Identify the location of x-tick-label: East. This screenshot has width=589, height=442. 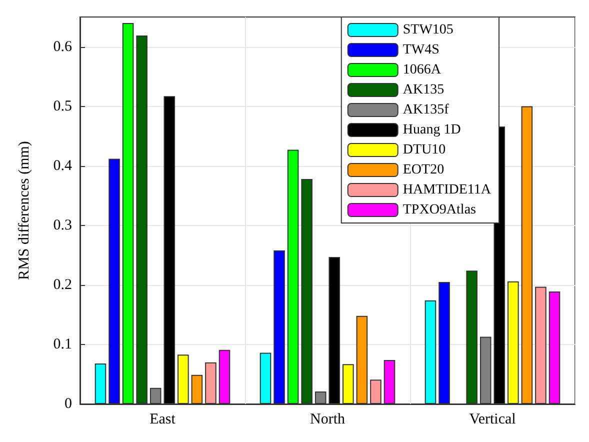
(163, 420).